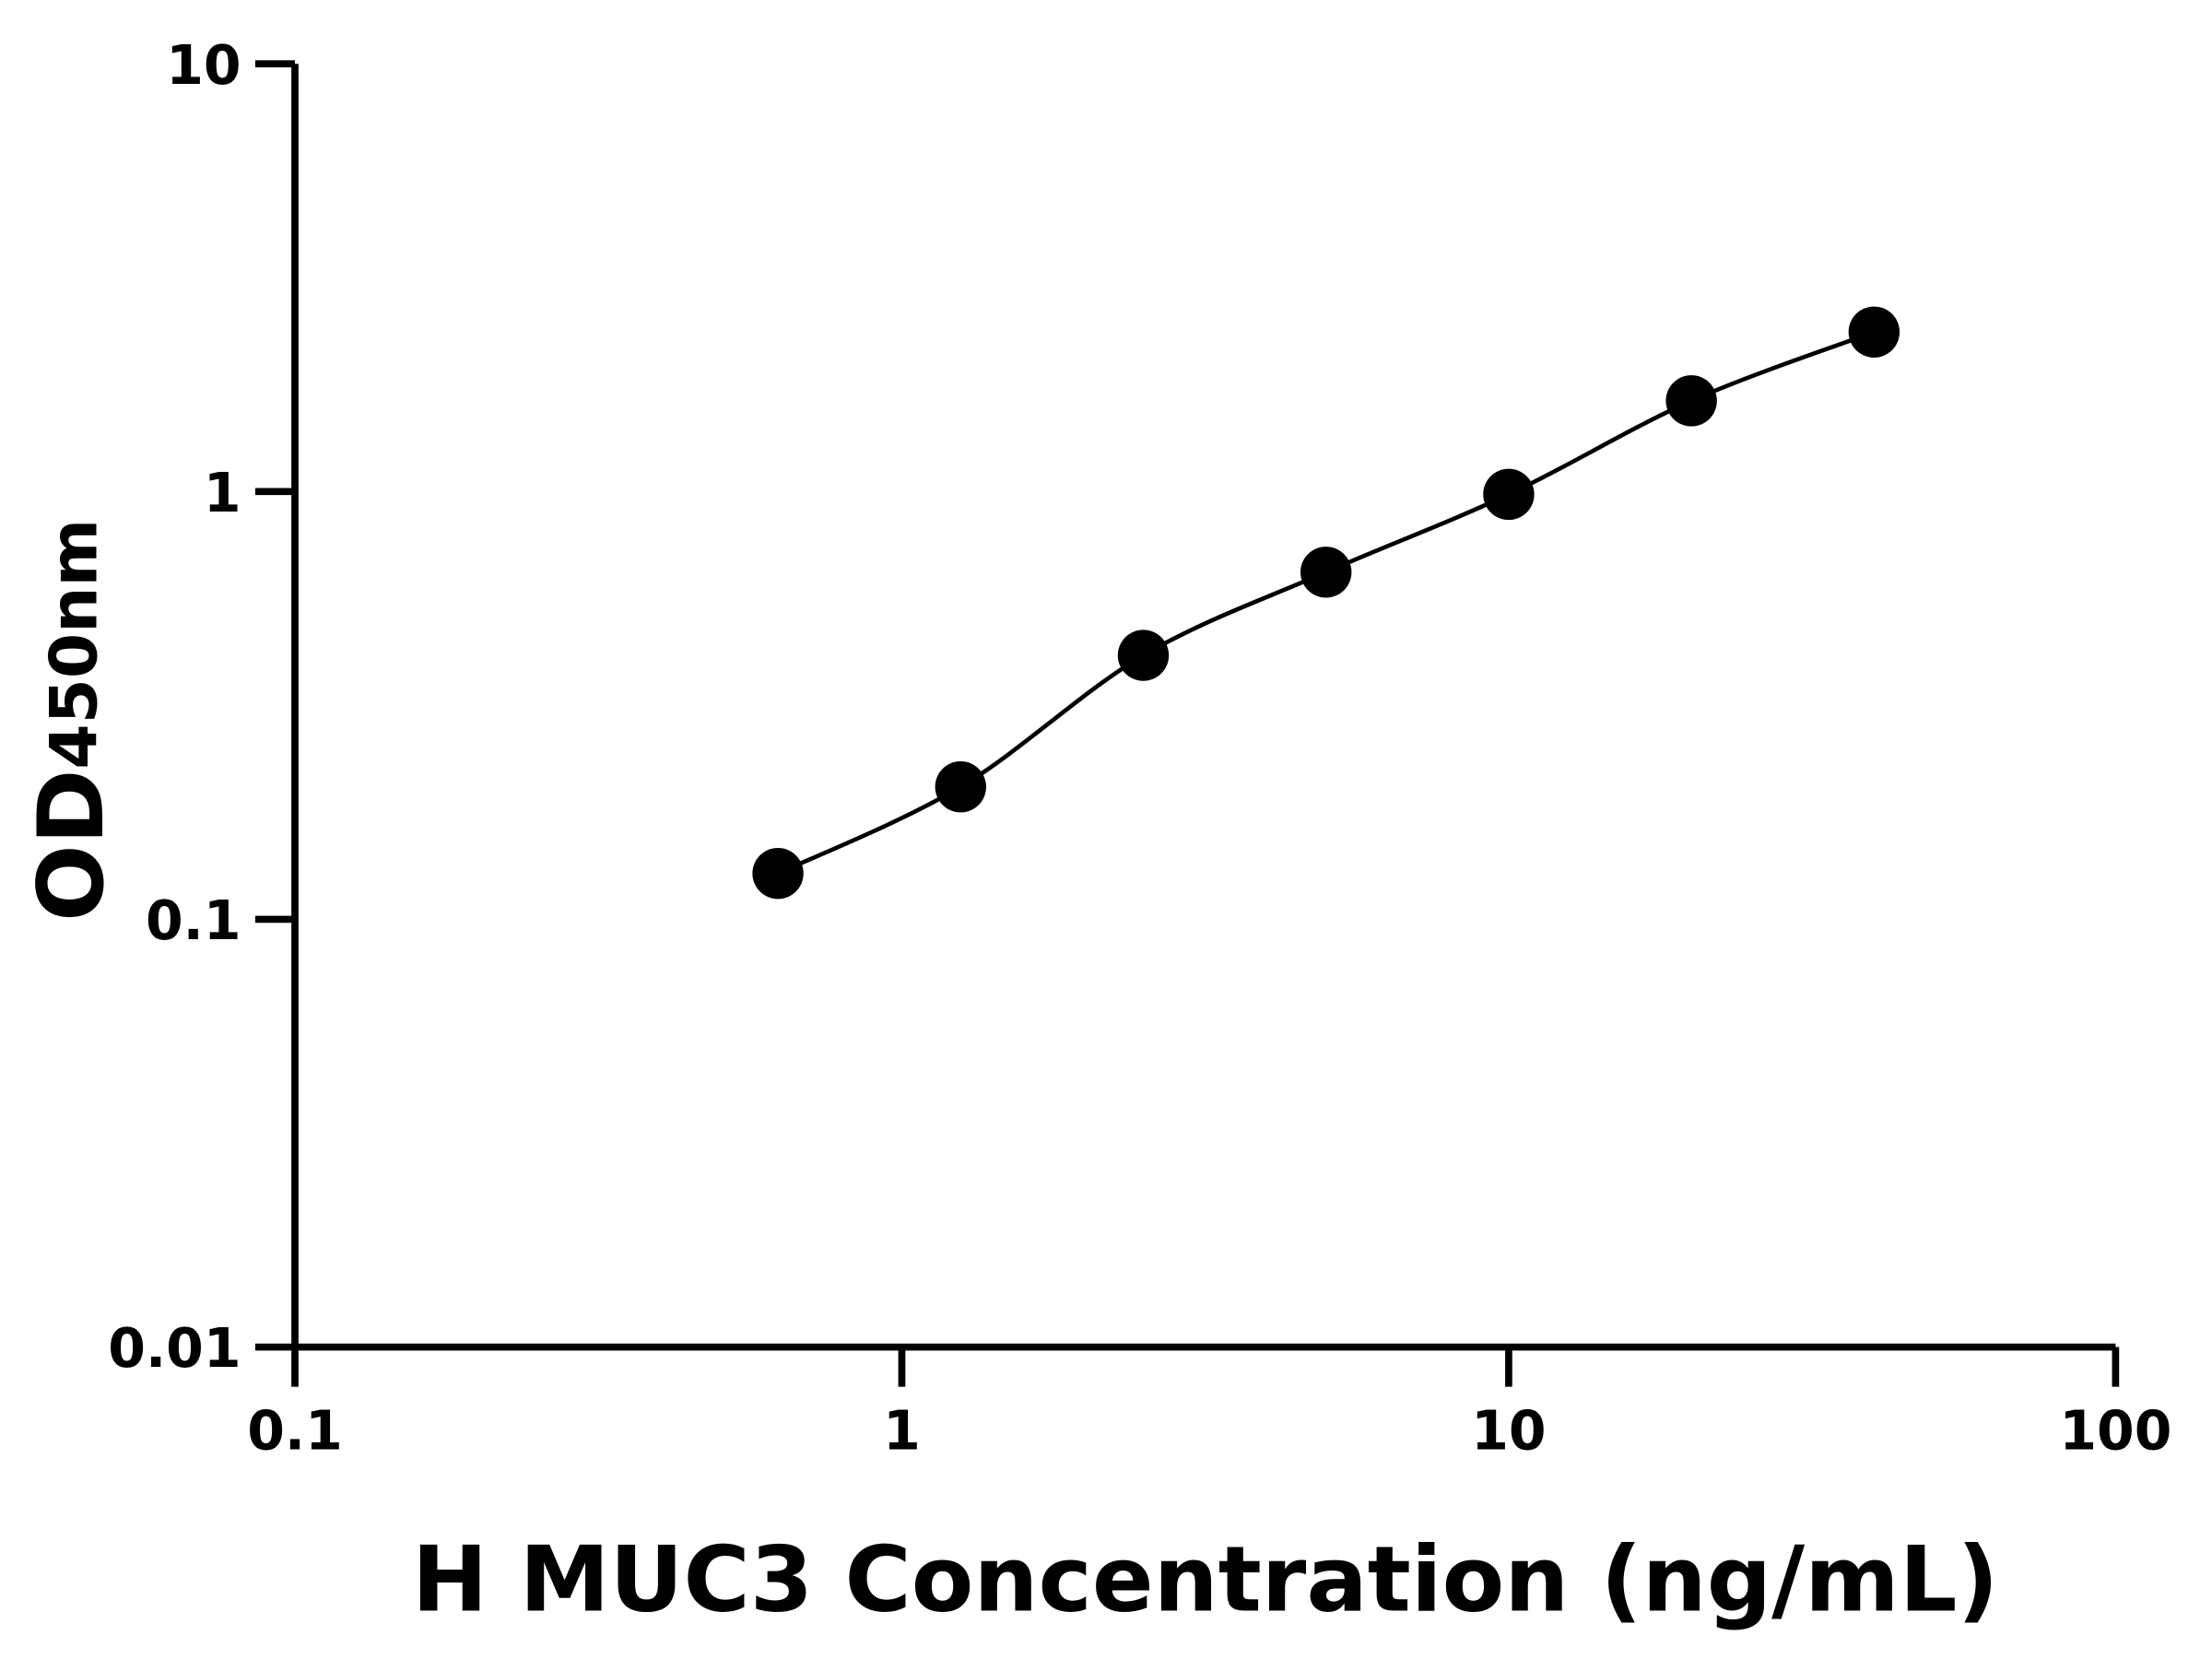 This screenshot has height=1659, width=2212. Describe the element at coordinates (203, 65) in the screenshot. I see `y-tick-label: 10` at that location.